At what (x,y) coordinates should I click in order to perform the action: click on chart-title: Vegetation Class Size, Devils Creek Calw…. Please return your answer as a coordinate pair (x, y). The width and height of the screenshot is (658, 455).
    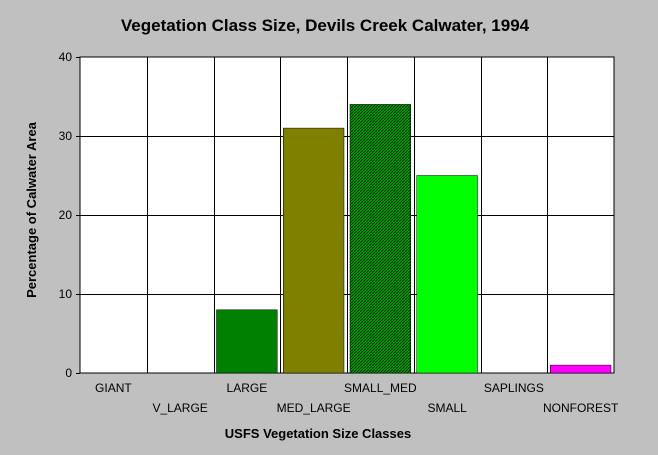
    Looking at the image, I should click on (325, 25).